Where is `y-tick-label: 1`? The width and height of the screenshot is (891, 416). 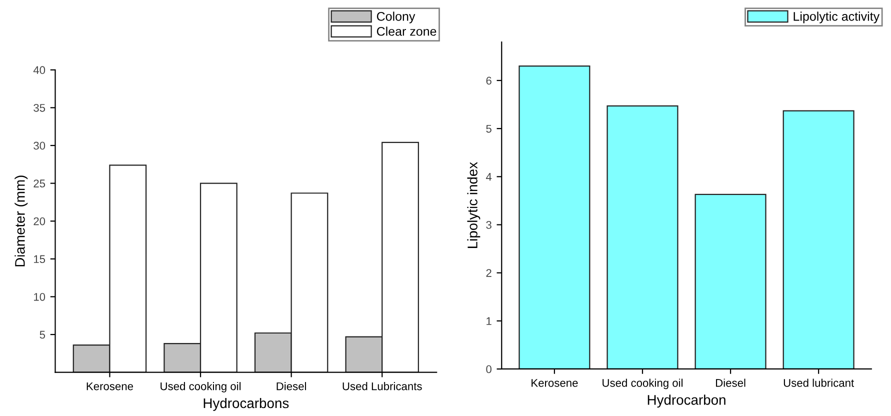
y-tick-label: 1 is located at coordinates (489, 321).